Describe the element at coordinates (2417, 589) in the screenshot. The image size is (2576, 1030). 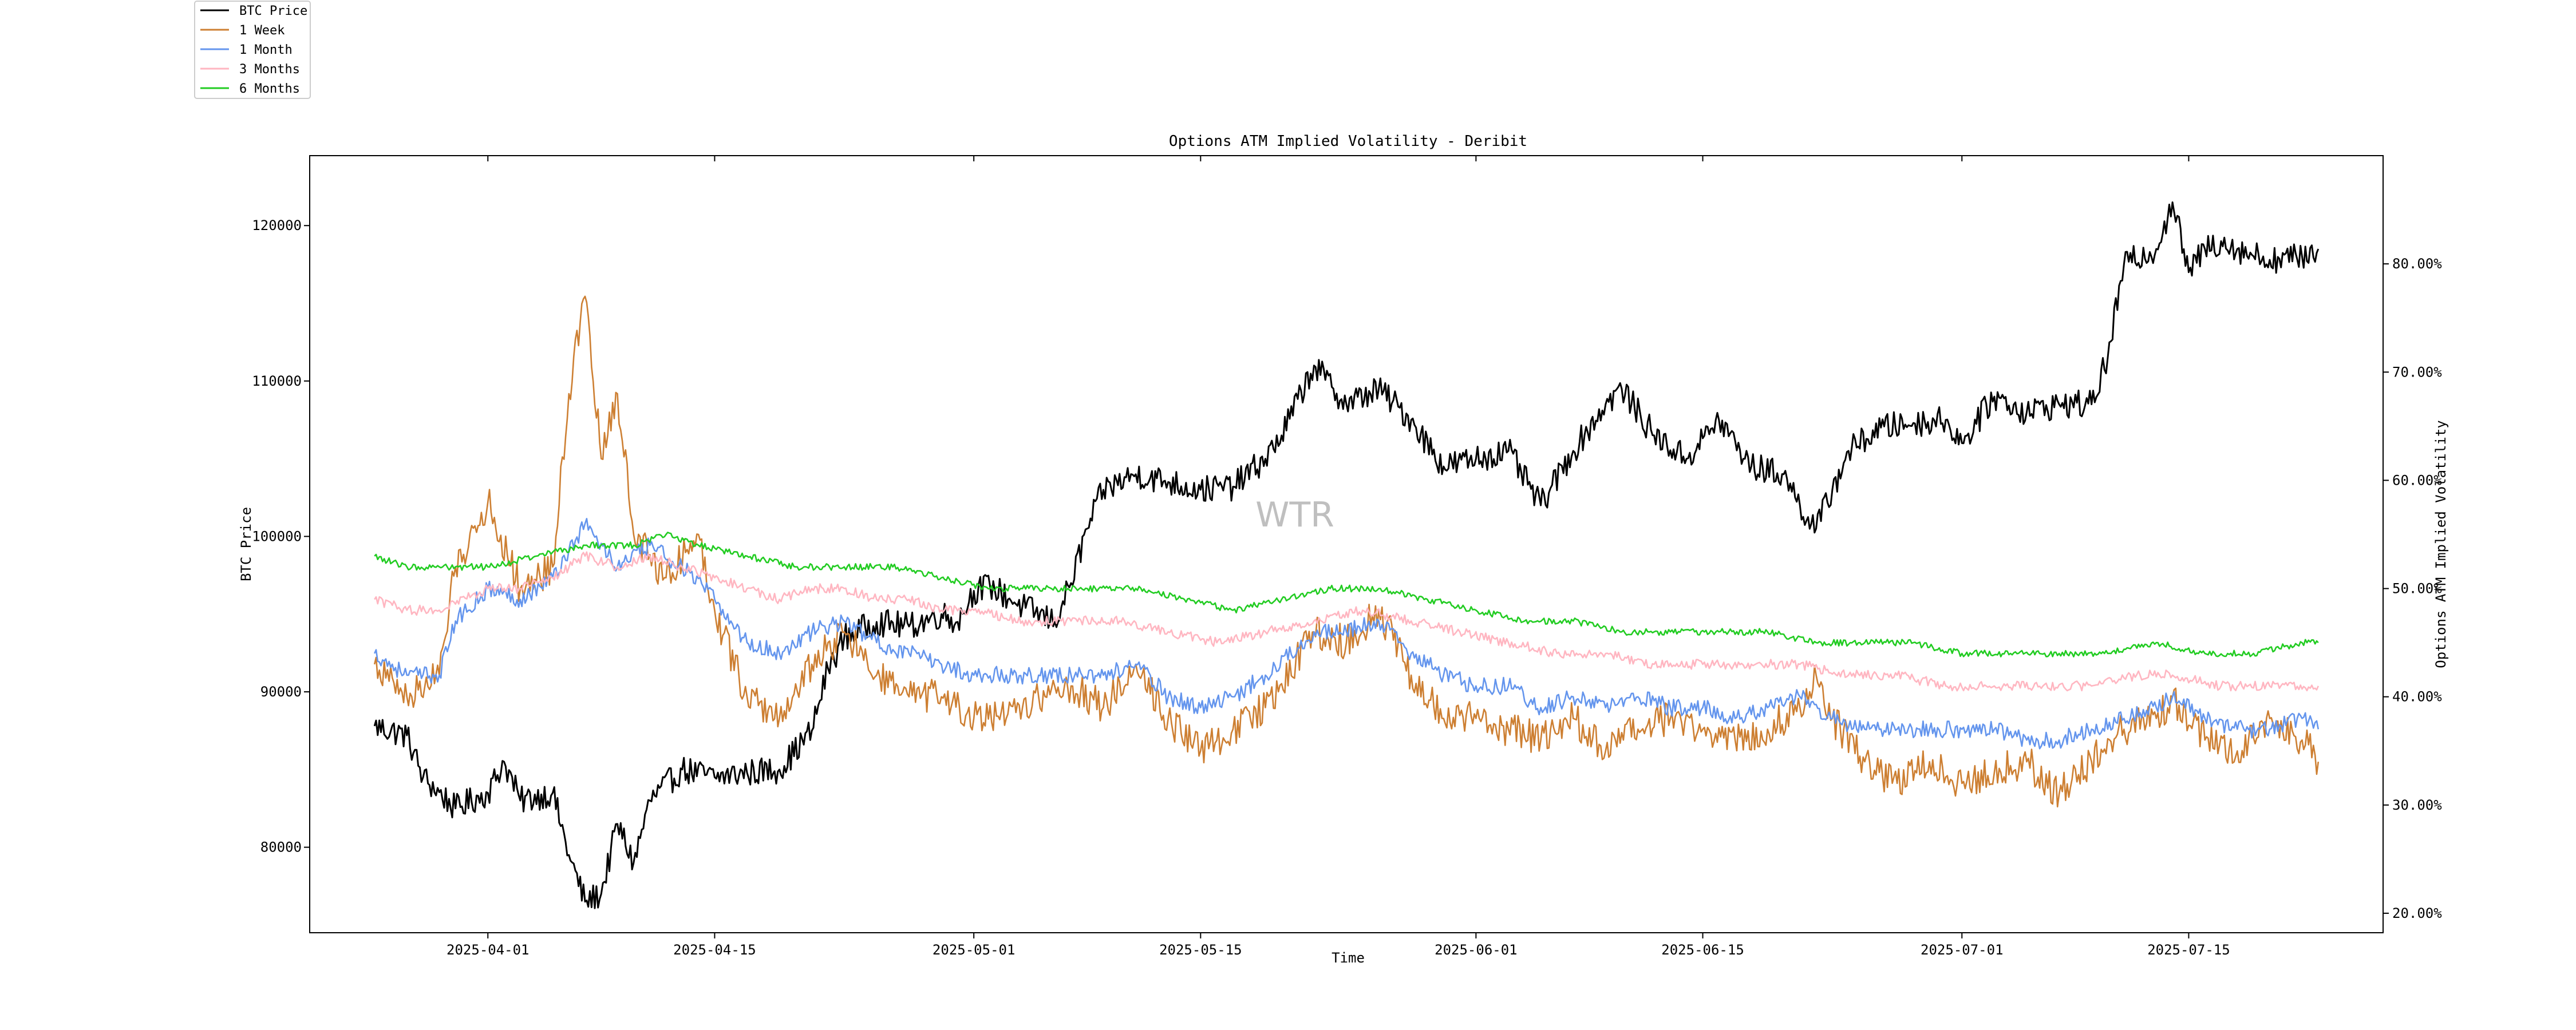
I see `right-tick-label: 50.00%` at that location.